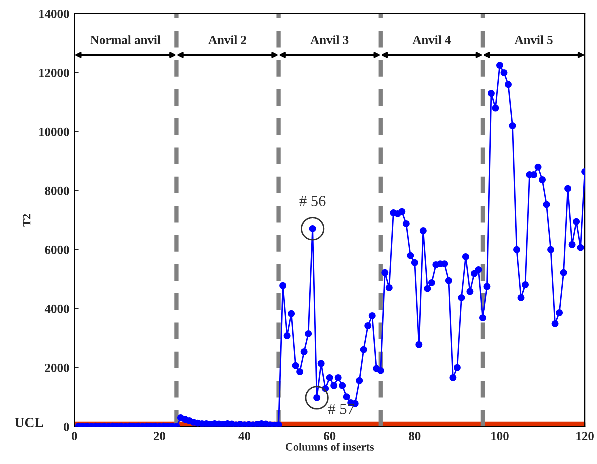 The height and width of the screenshot is (464, 597). Describe the element at coordinates (330, 446) in the screenshot. I see `x-axis-title: Columns of inserts` at that location.